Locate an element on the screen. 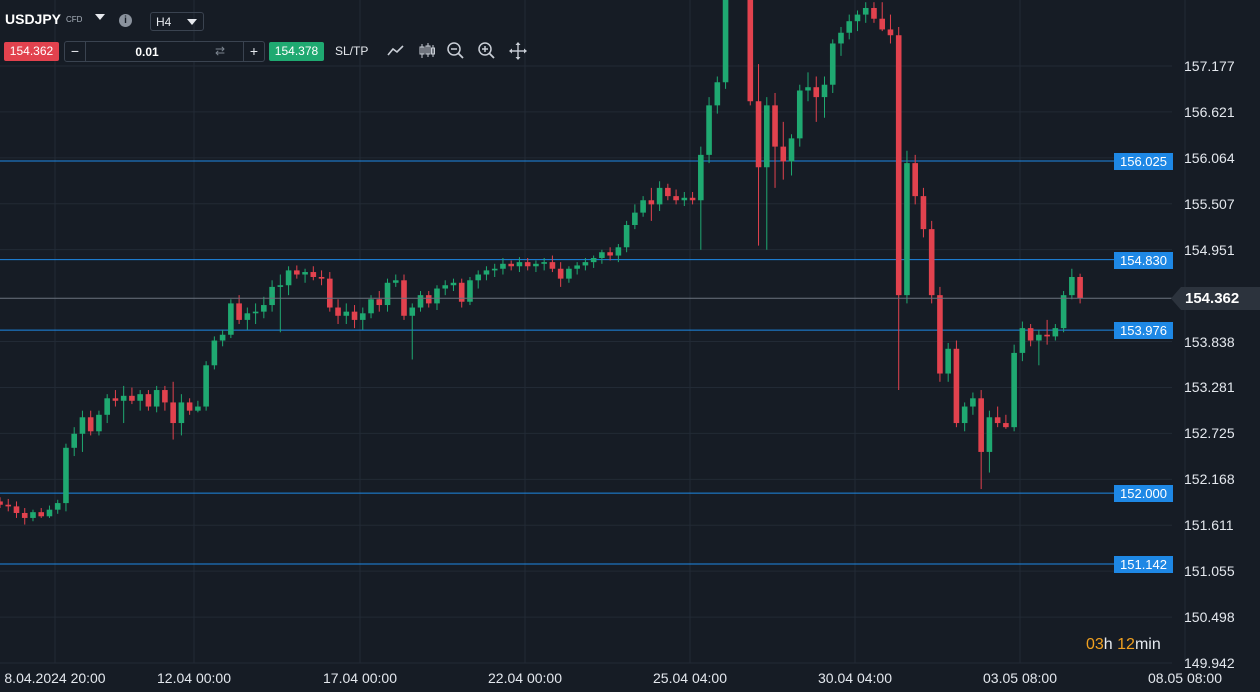  buy-button: 154.378 is located at coordinates (296, 51).